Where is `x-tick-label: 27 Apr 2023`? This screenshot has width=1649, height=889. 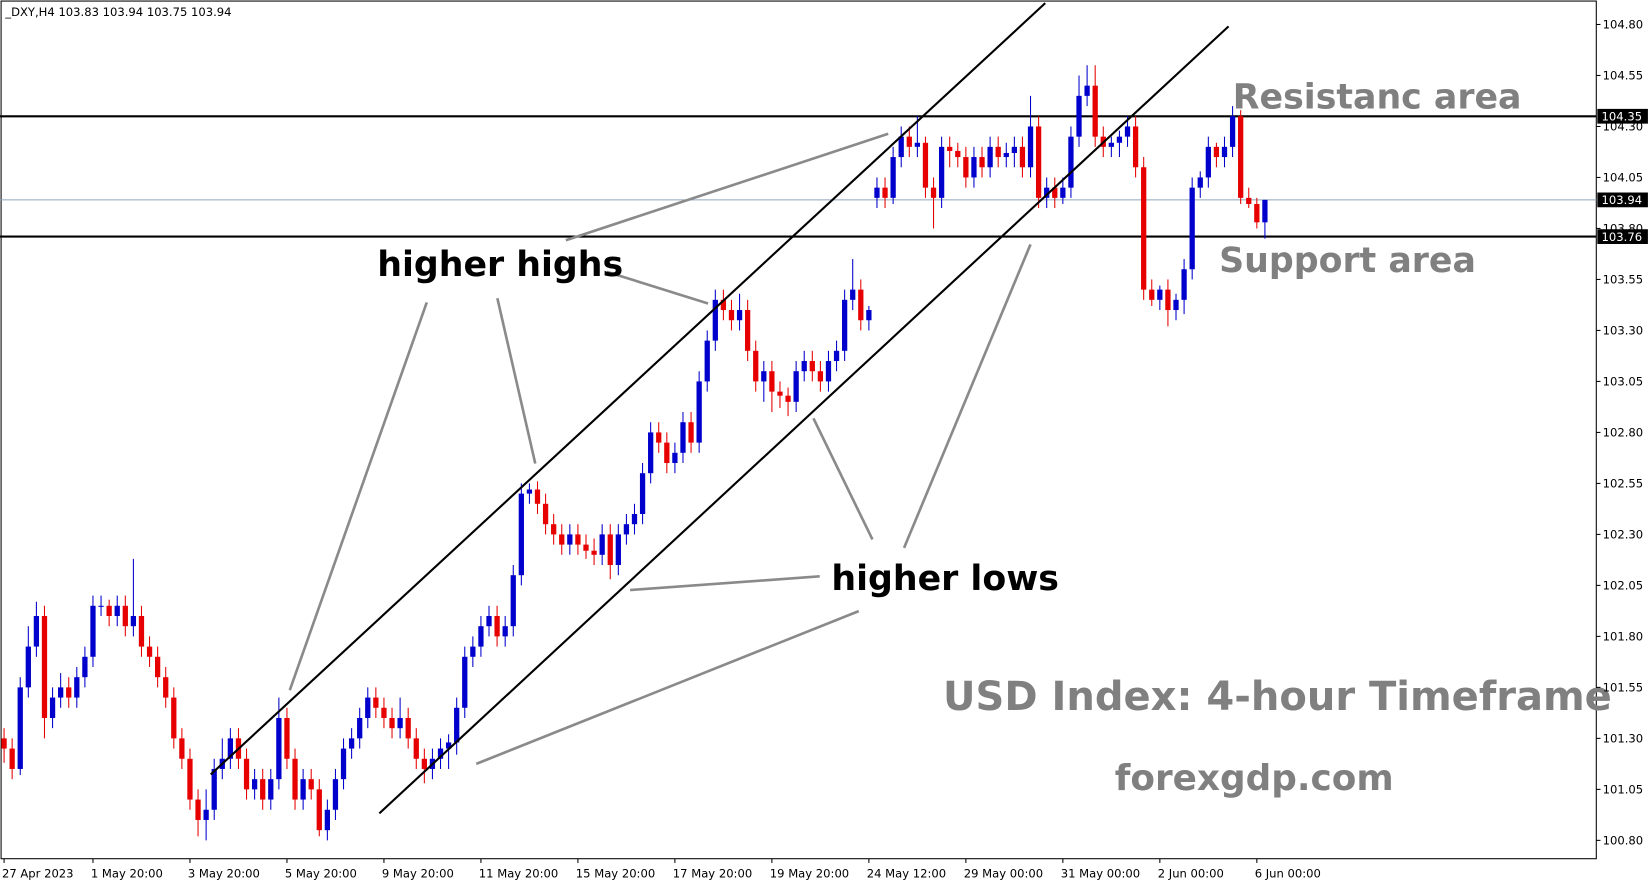 x-tick-label: 27 Apr 2023 is located at coordinates (38, 874).